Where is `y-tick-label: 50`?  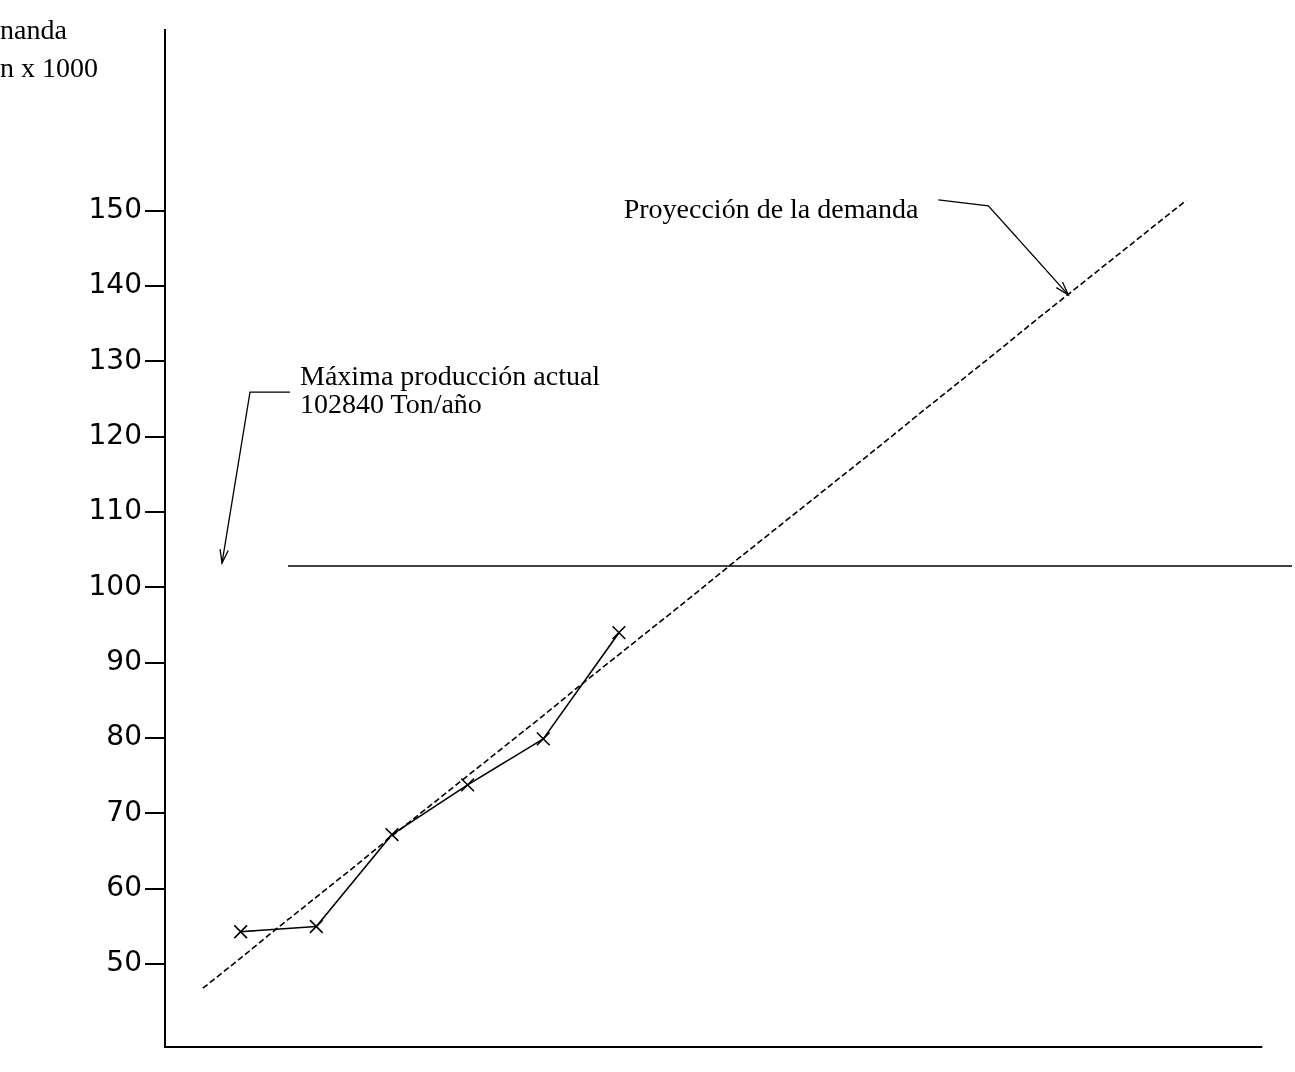 y-tick-label: 50 is located at coordinates (124, 962).